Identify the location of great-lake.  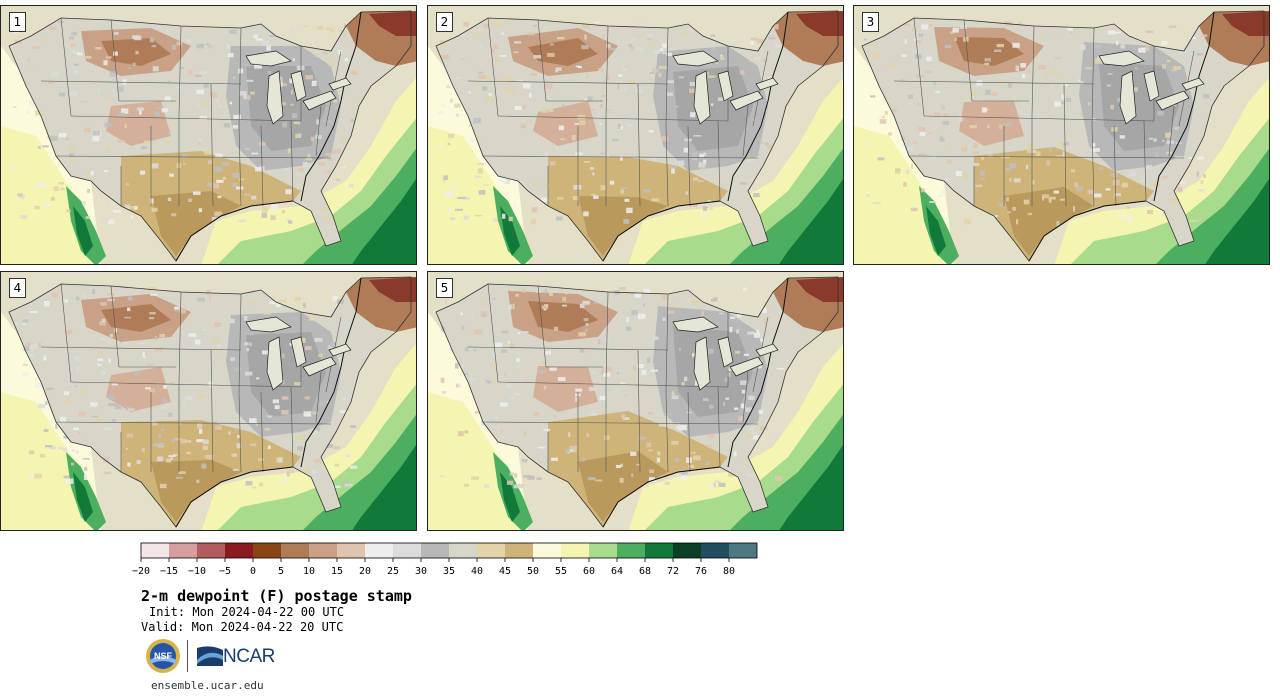
(268, 324).